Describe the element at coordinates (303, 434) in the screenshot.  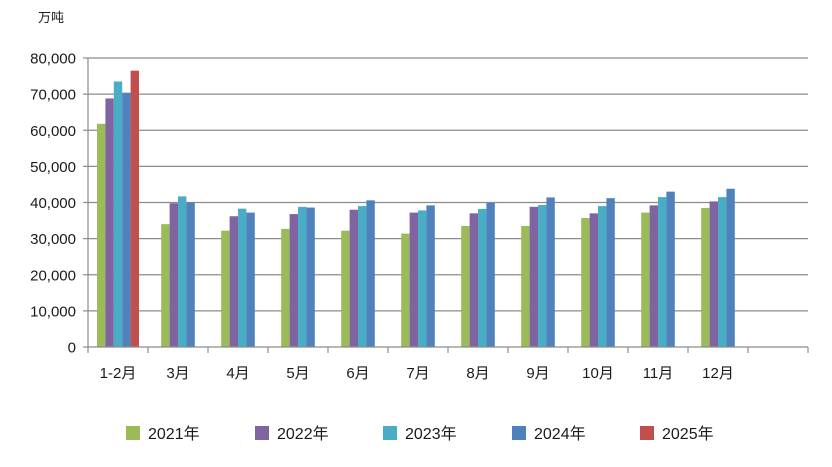
I see `legend-label: 2022年` at that location.